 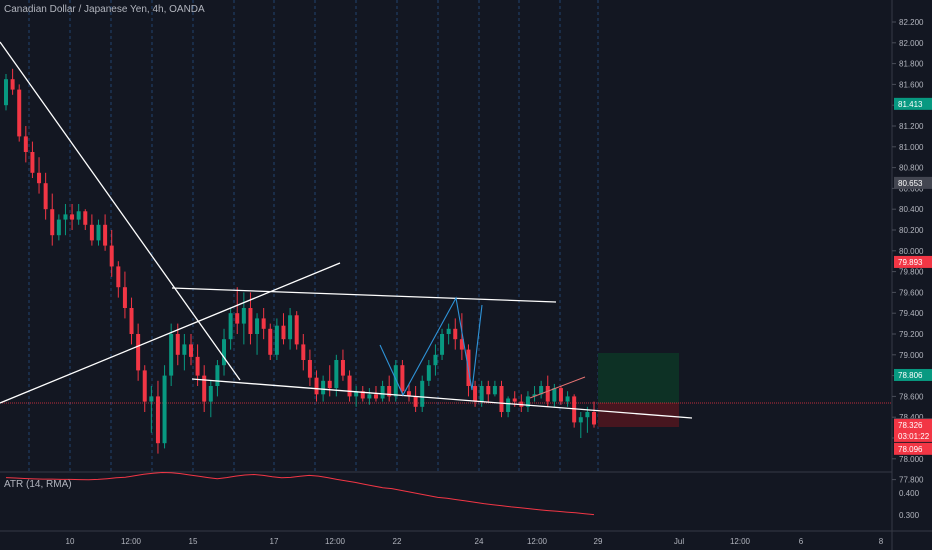 What do you see at coordinates (911, 43) in the screenshot?
I see `price-tick-label: 82.000` at bounding box center [911, 43].